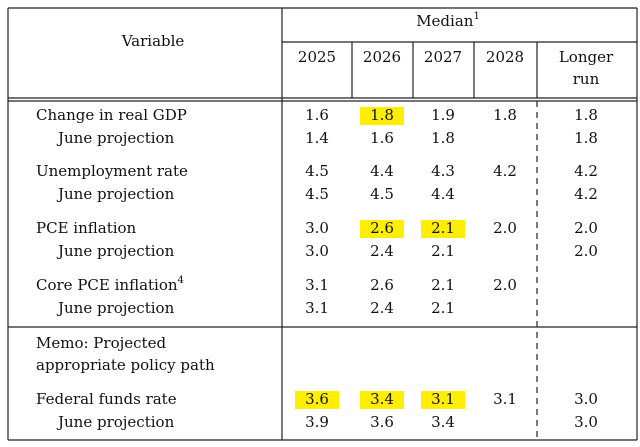 This screenshot has height=447, width=640. Describe the element at coordinates (586, 79) in the screenshot. I see `column-header: run` at that location.